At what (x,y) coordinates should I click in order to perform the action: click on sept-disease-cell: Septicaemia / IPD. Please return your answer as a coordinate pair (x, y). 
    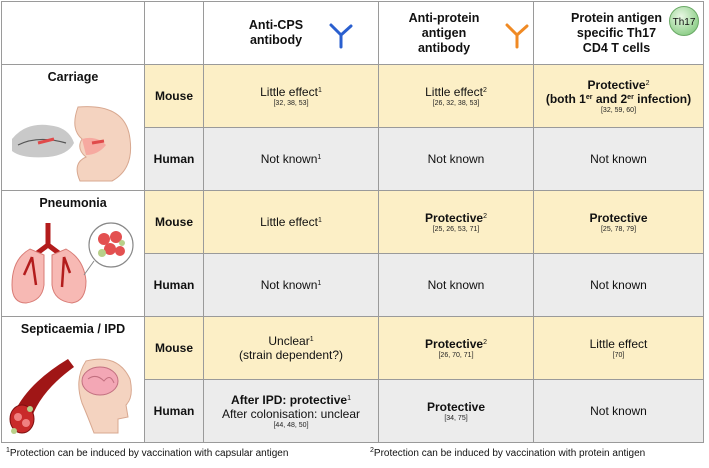
    Looking at the image, I should click on (73, 379).